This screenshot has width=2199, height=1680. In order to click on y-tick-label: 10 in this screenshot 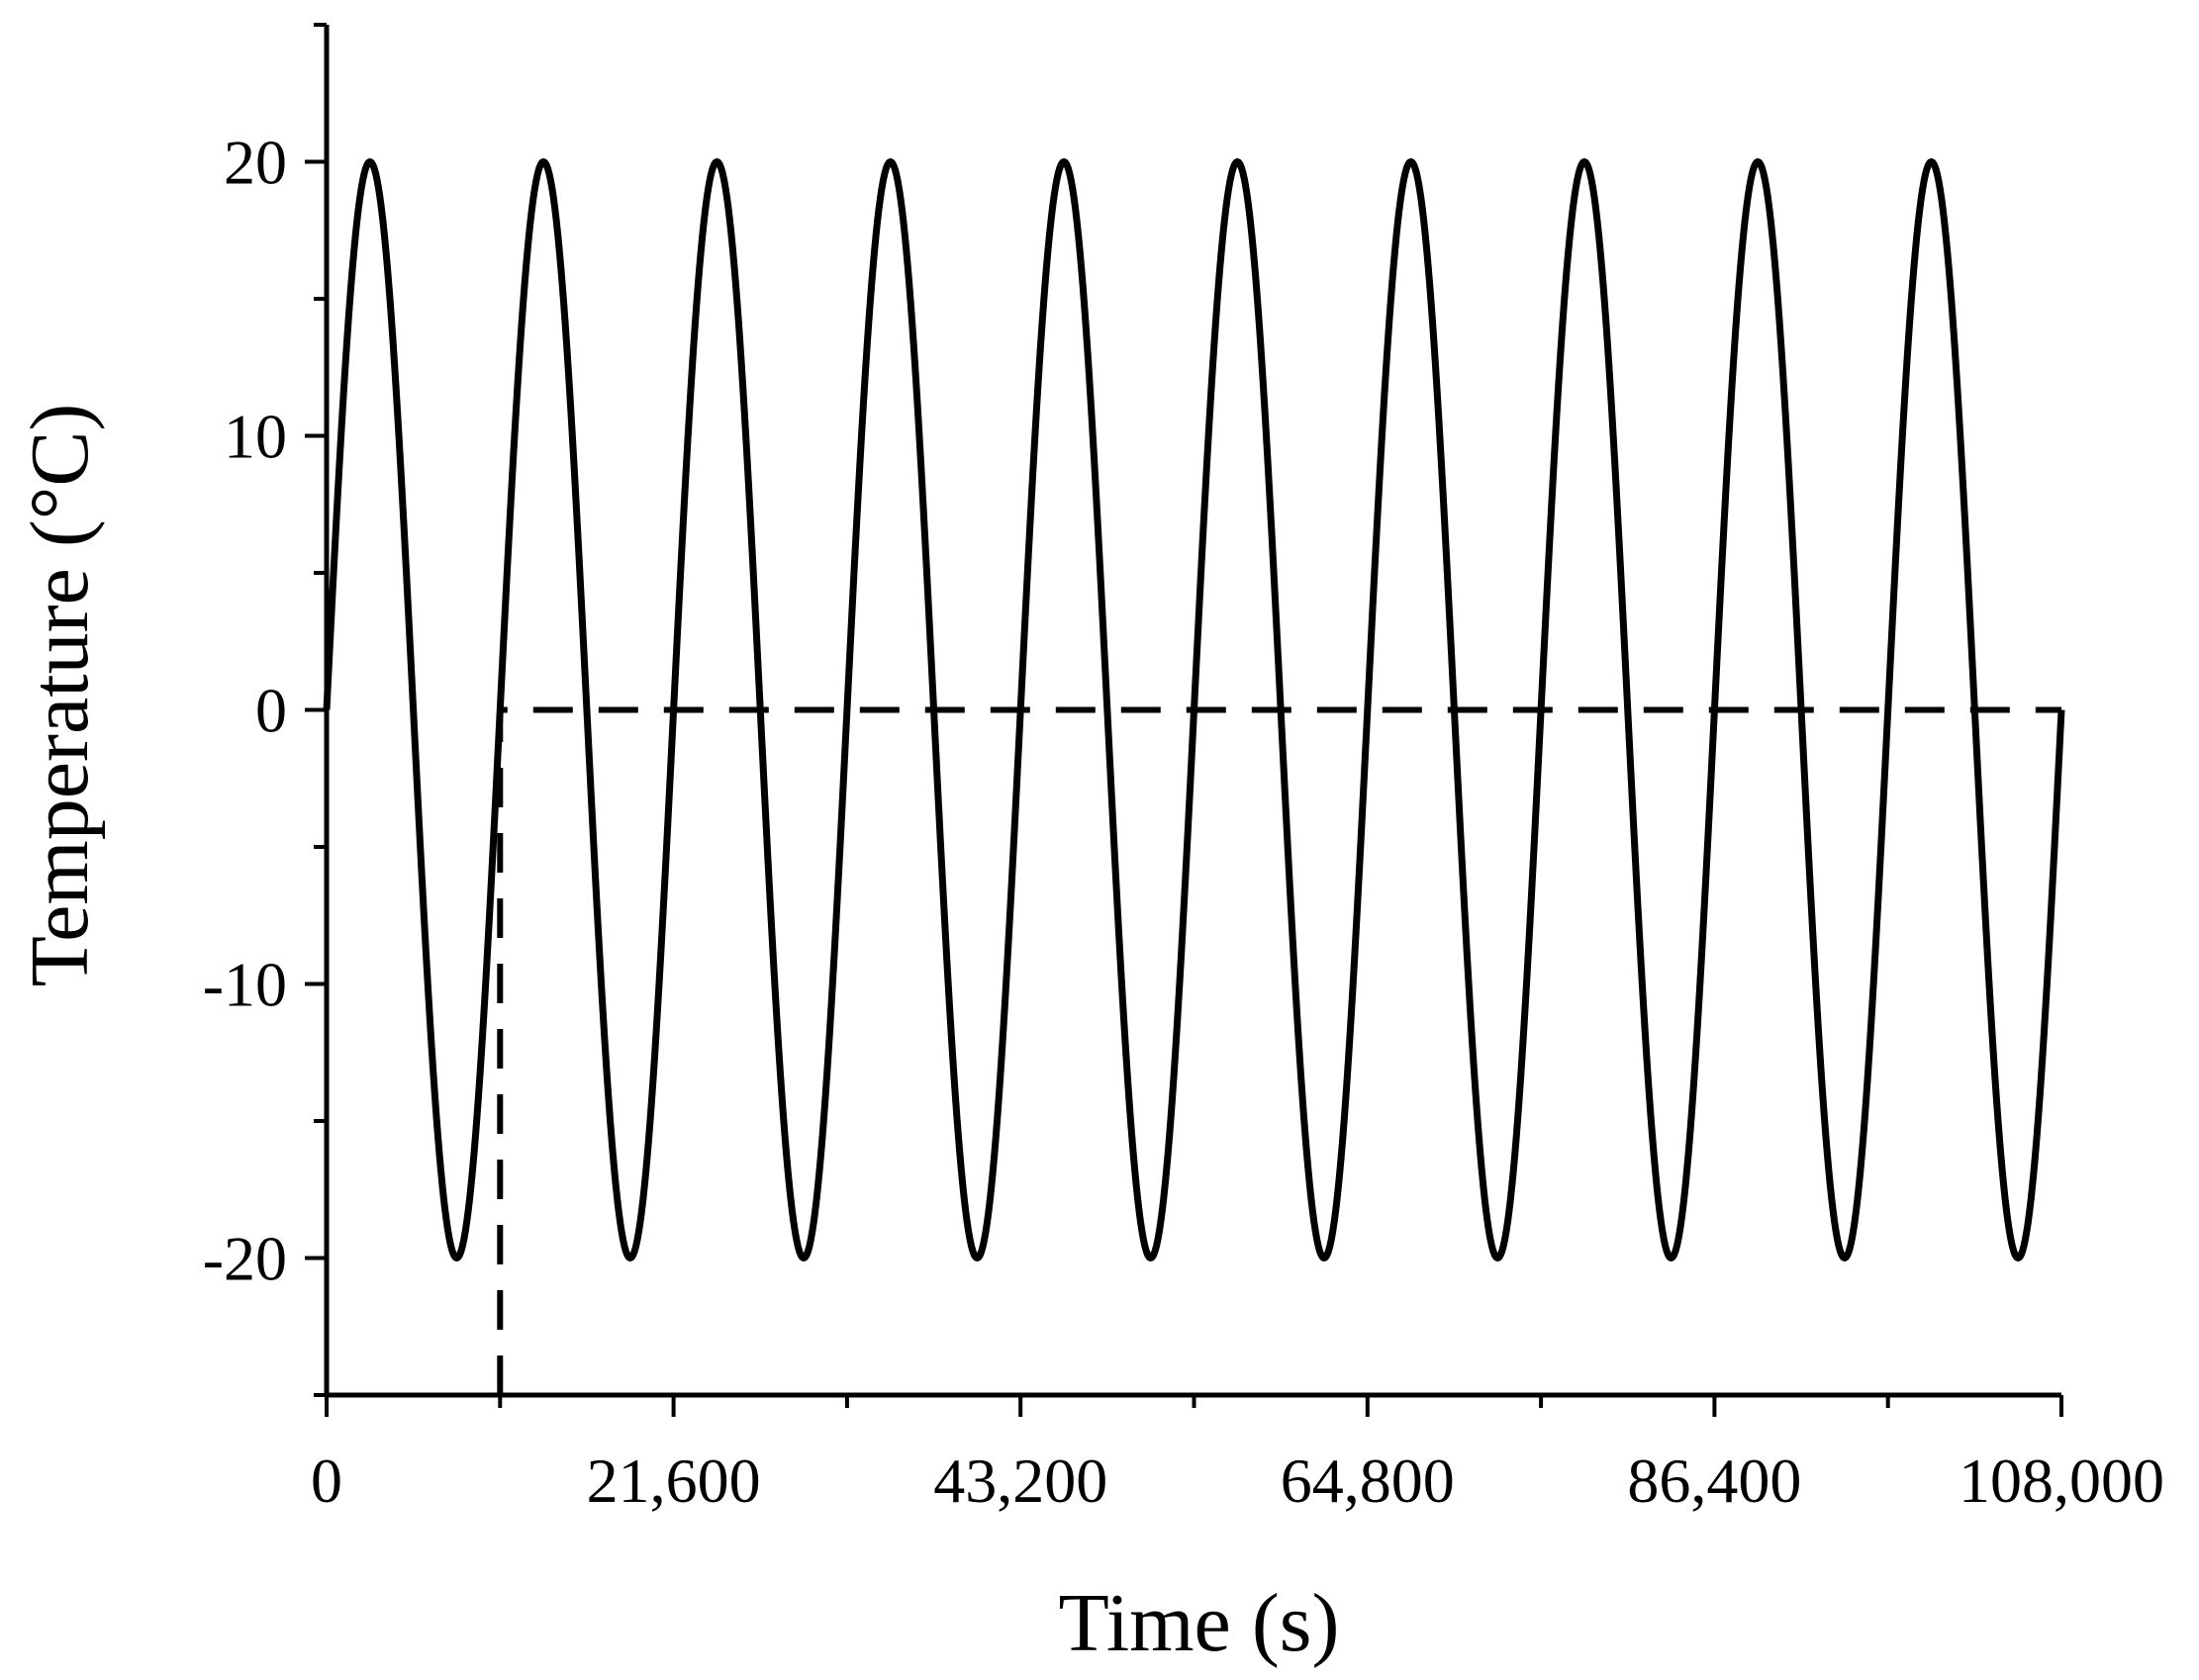, I will do `click(255, 437)`.